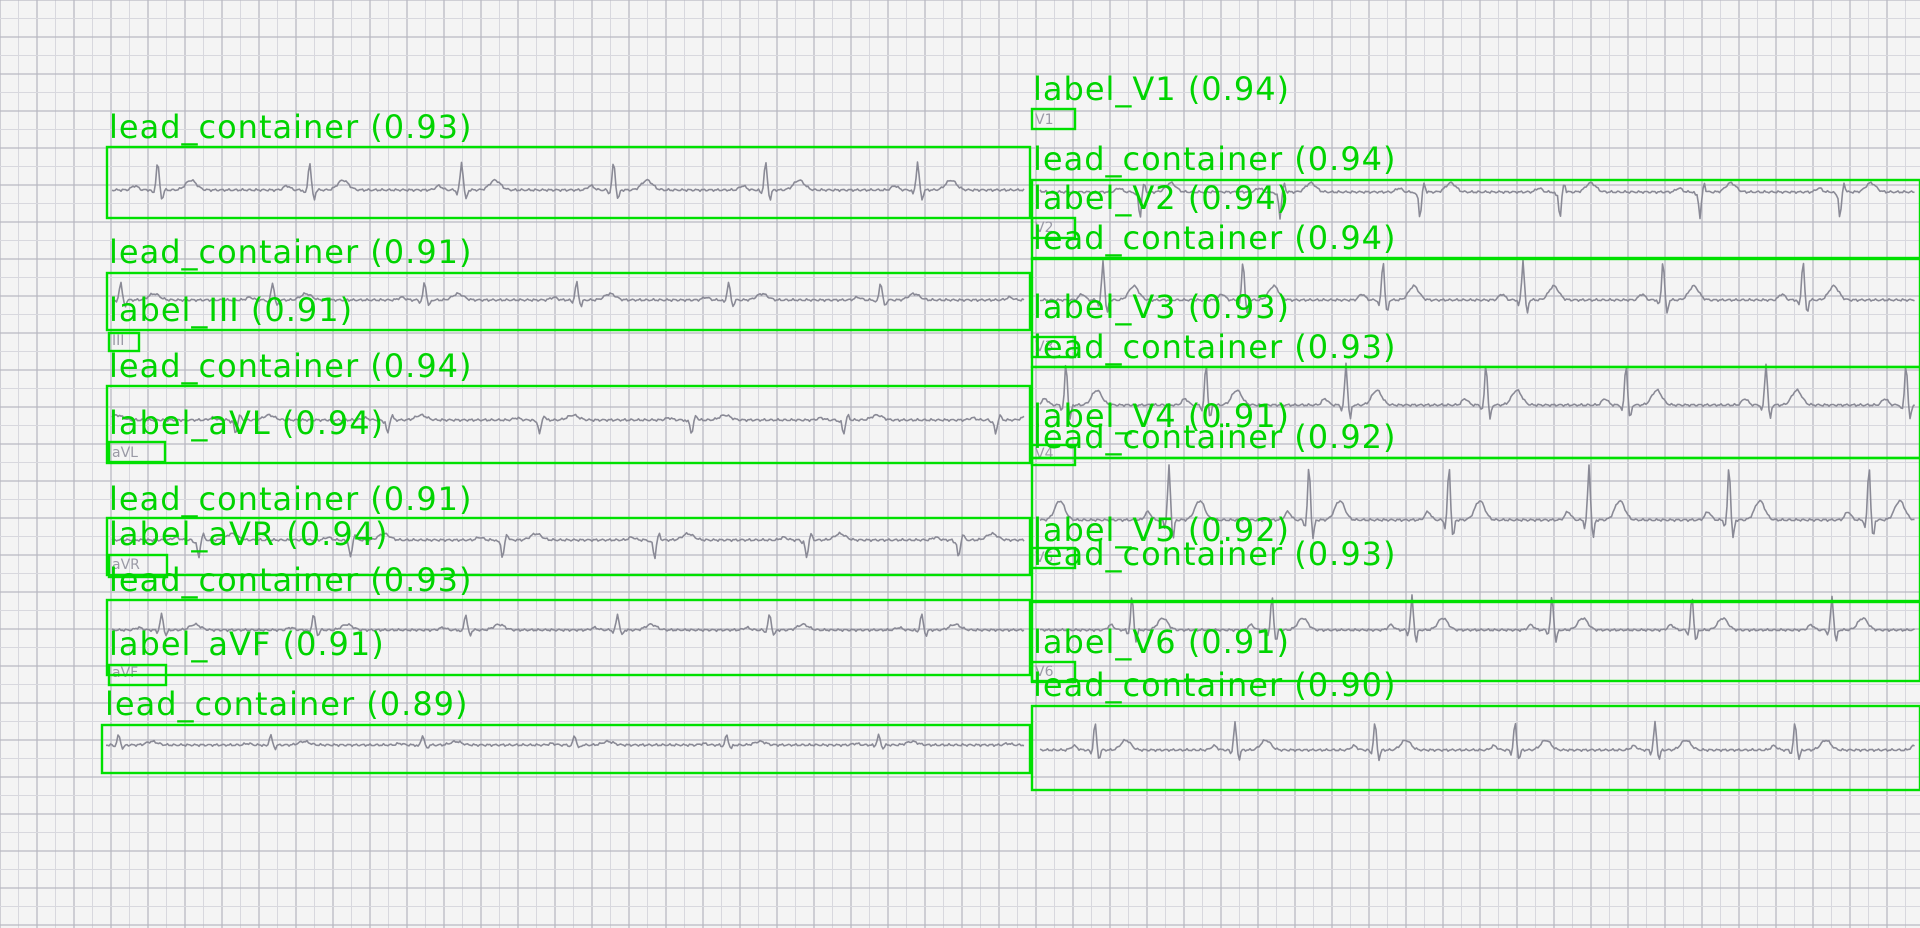 The width and height of the screenshot is (1920, 928). I want to click on printed-label-iii: III, so click(118, 341).